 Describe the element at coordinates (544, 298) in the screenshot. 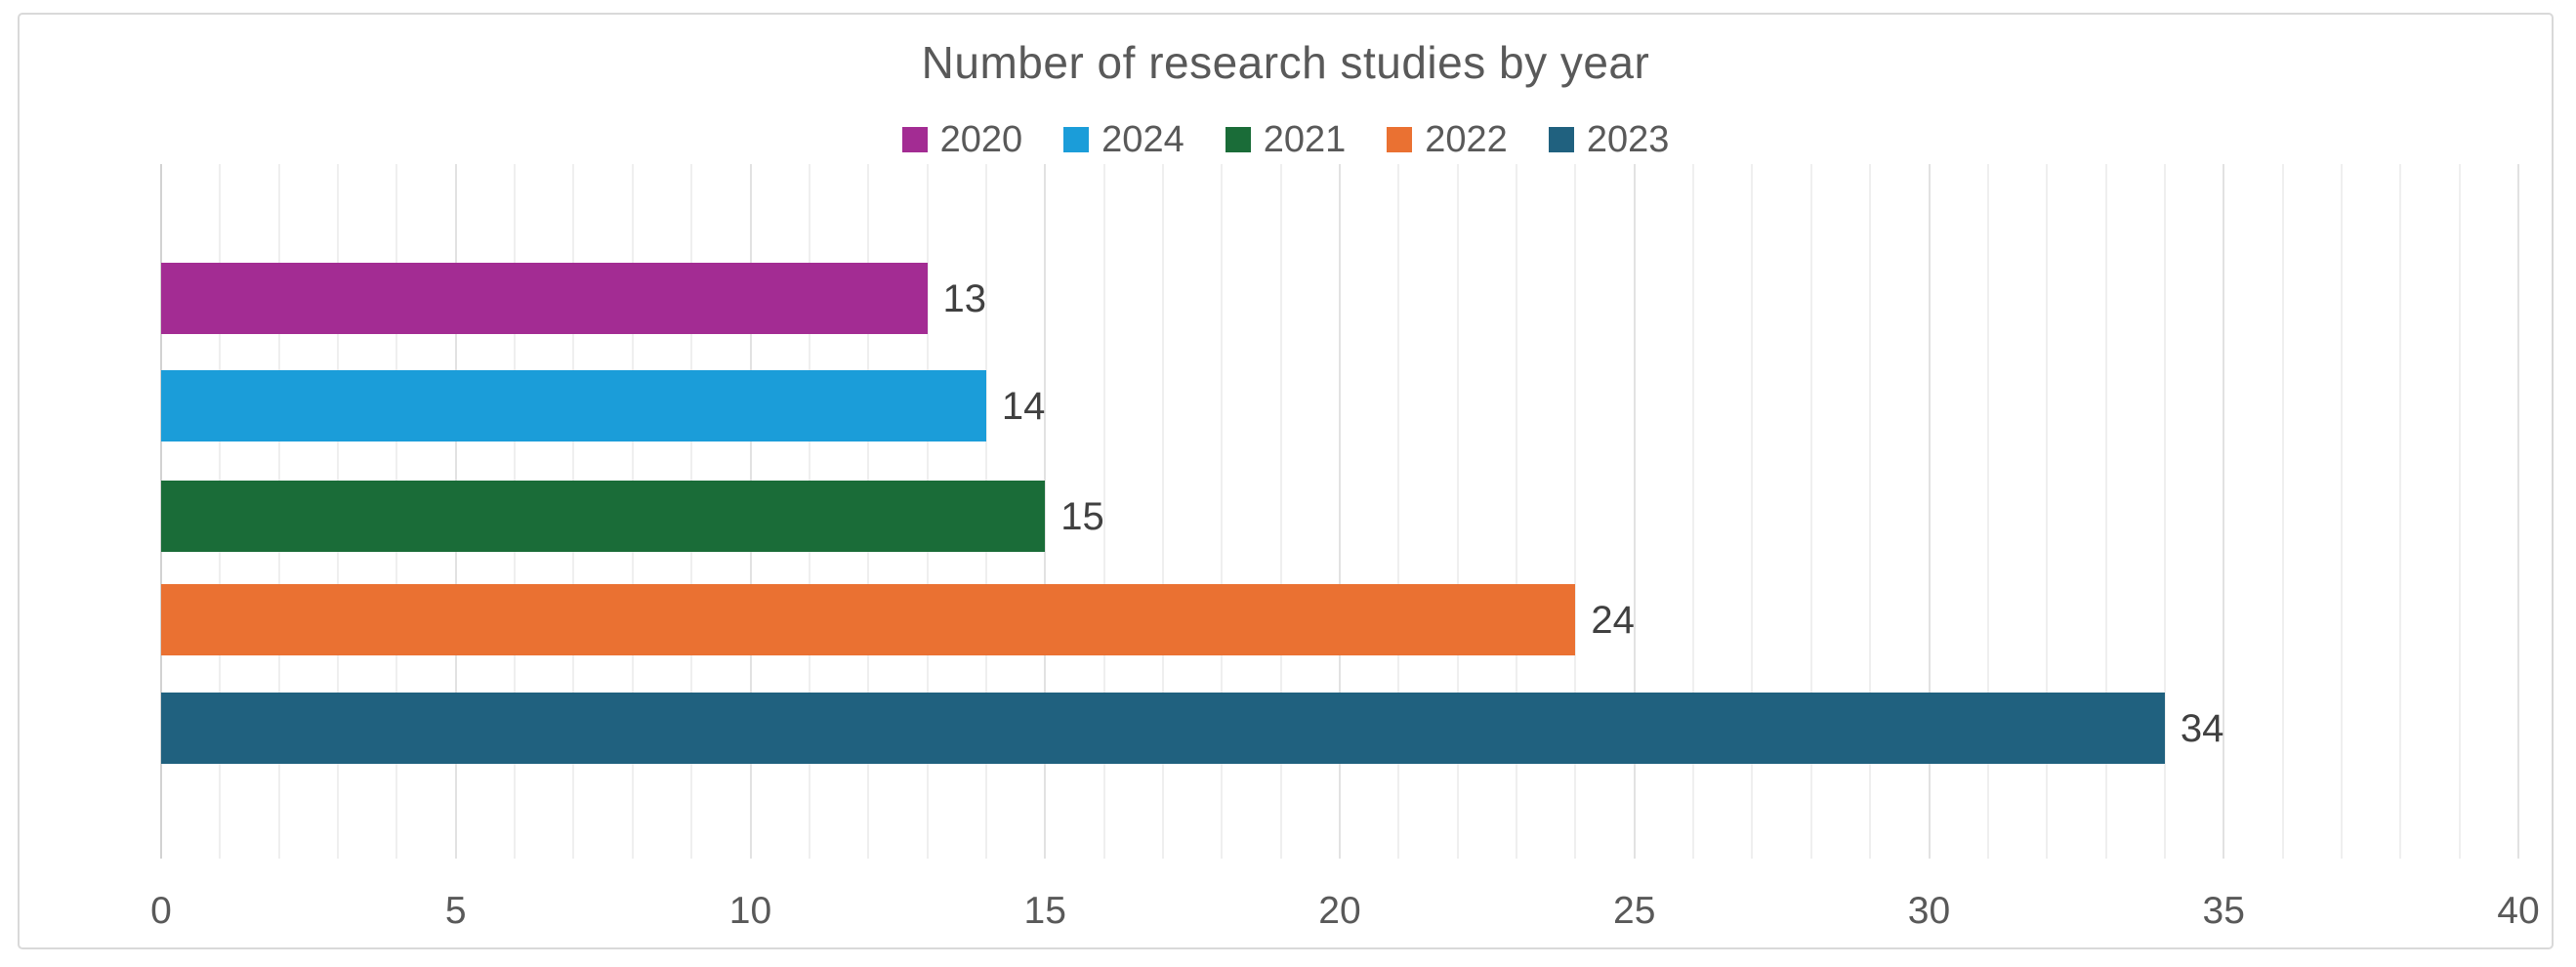

I see `bar-2020` at that location.